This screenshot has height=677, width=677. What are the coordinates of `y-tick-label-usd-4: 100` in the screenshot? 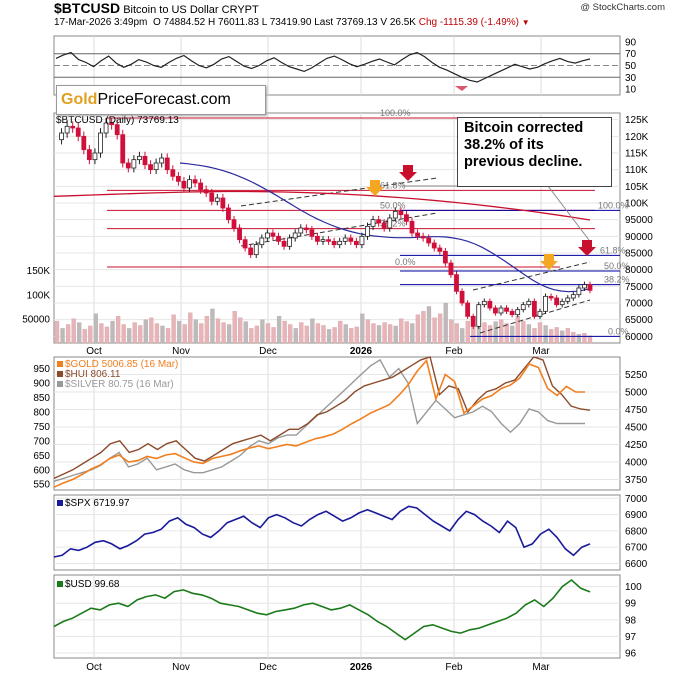 It's located at (633, 587).